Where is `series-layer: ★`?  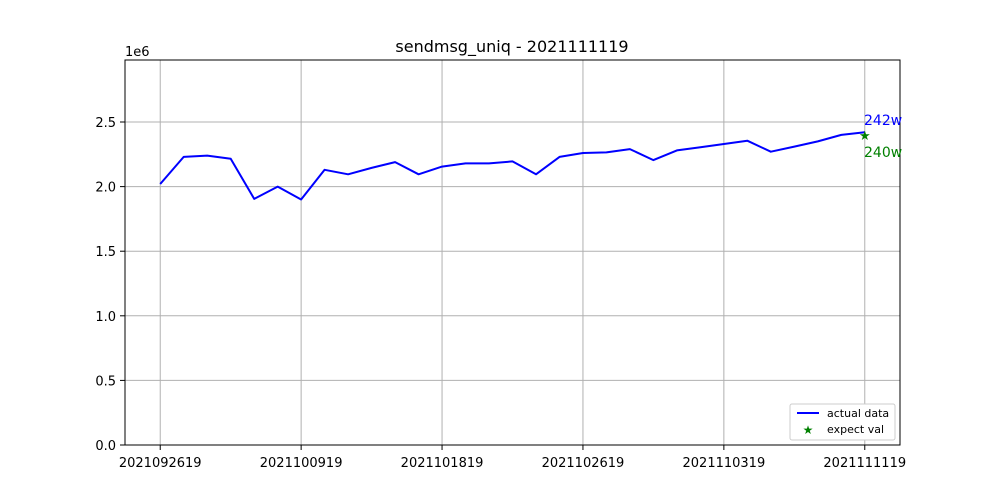
series-layer: ★ is located at coordinates (515, 165).